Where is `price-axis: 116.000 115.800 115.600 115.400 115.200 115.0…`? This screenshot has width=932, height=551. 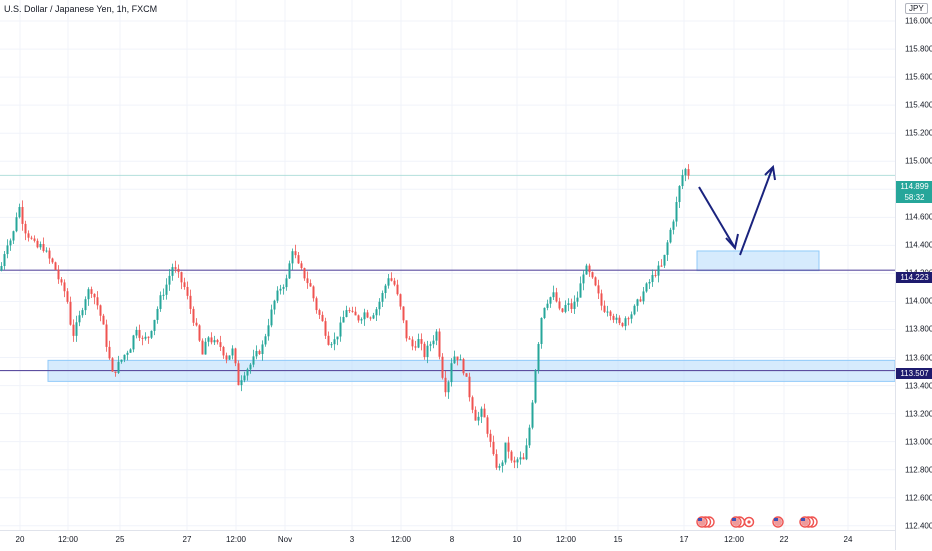 price-axis: 116.000 115.800 115.600 115.400 115.200 115.0… is located at coordinates (913, 275).